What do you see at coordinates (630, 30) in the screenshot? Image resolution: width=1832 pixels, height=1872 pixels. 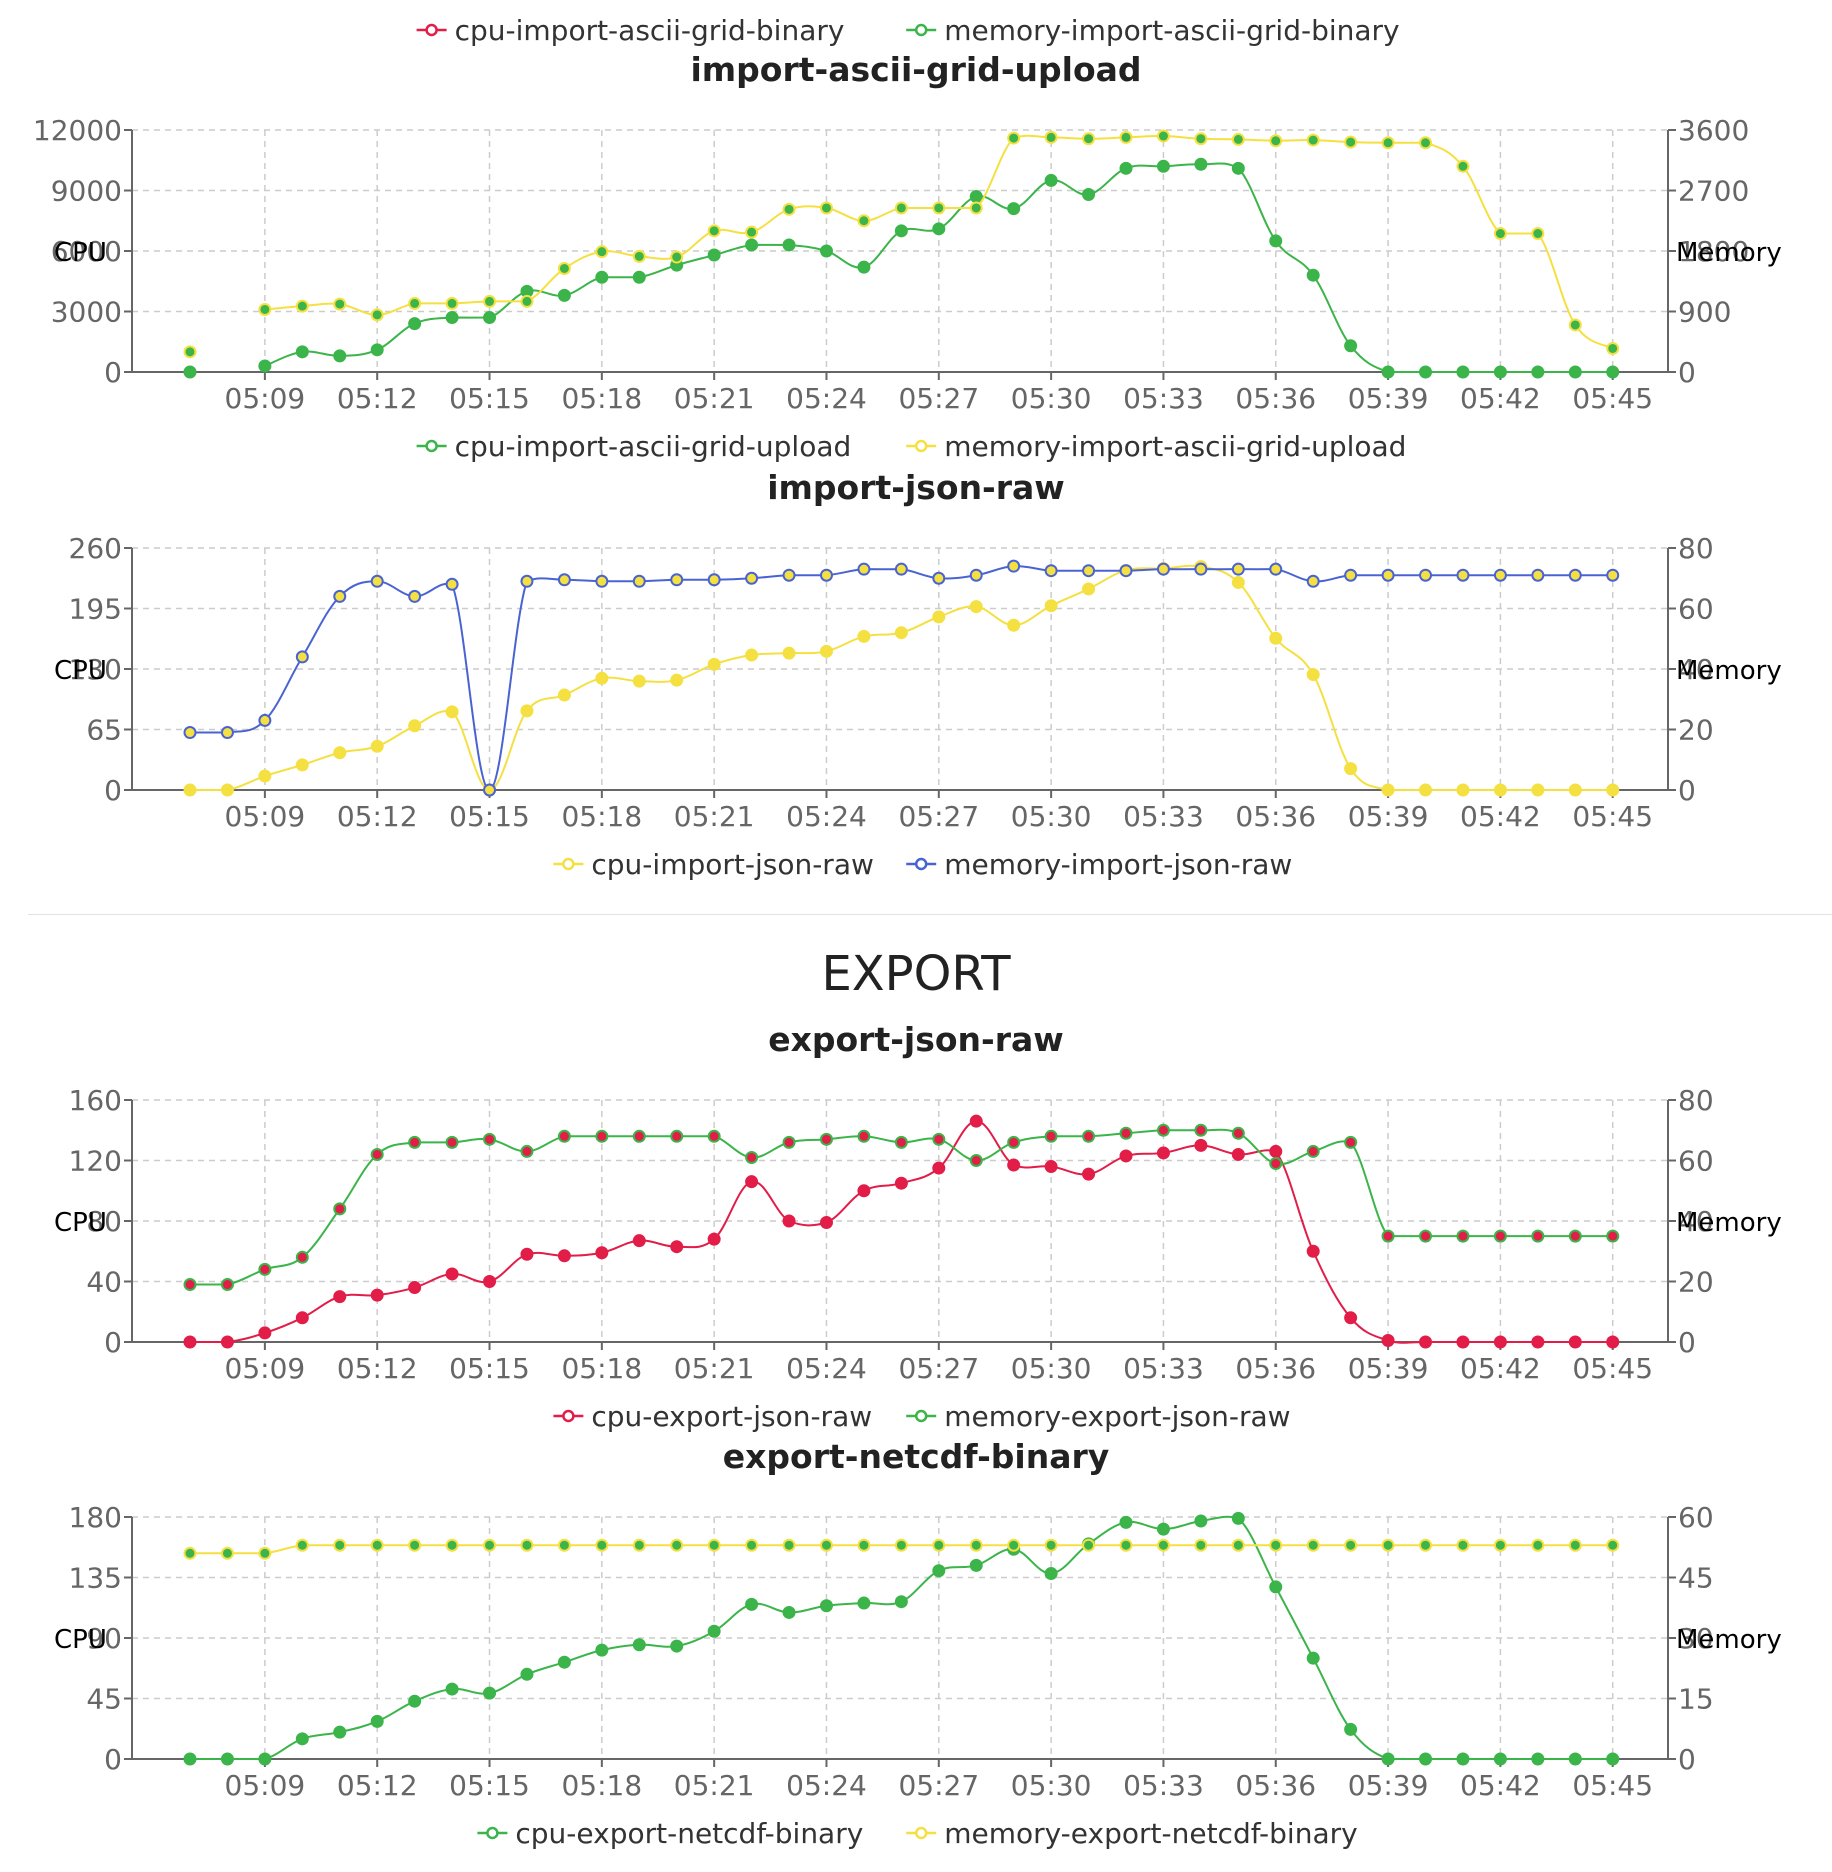 I see `legend-item: cpu-import-ascii-grid-binary` at bounding box center [630, 30].